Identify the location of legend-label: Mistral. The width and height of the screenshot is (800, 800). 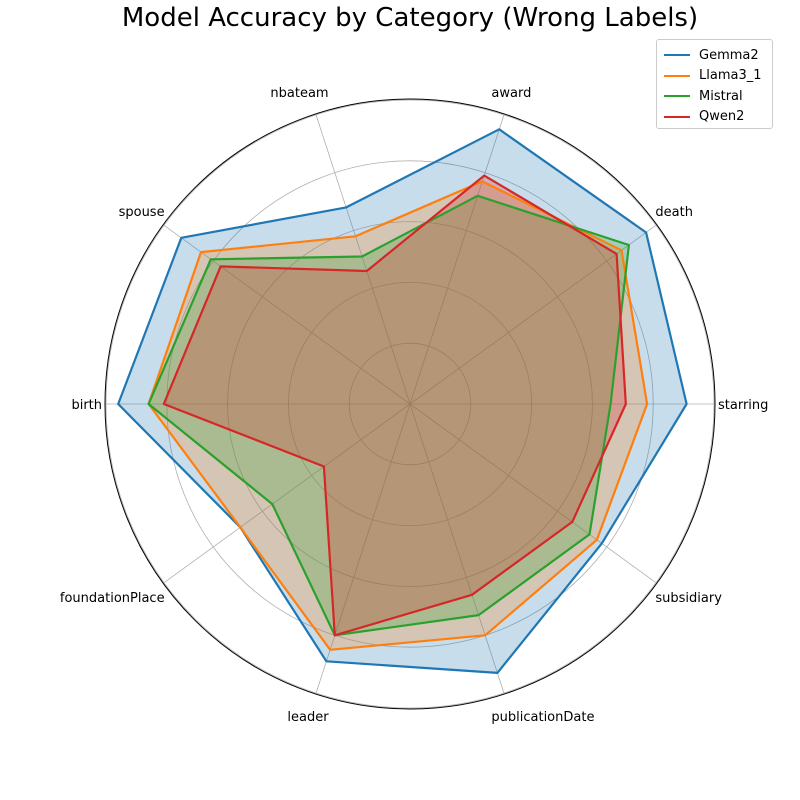
(721, 96).